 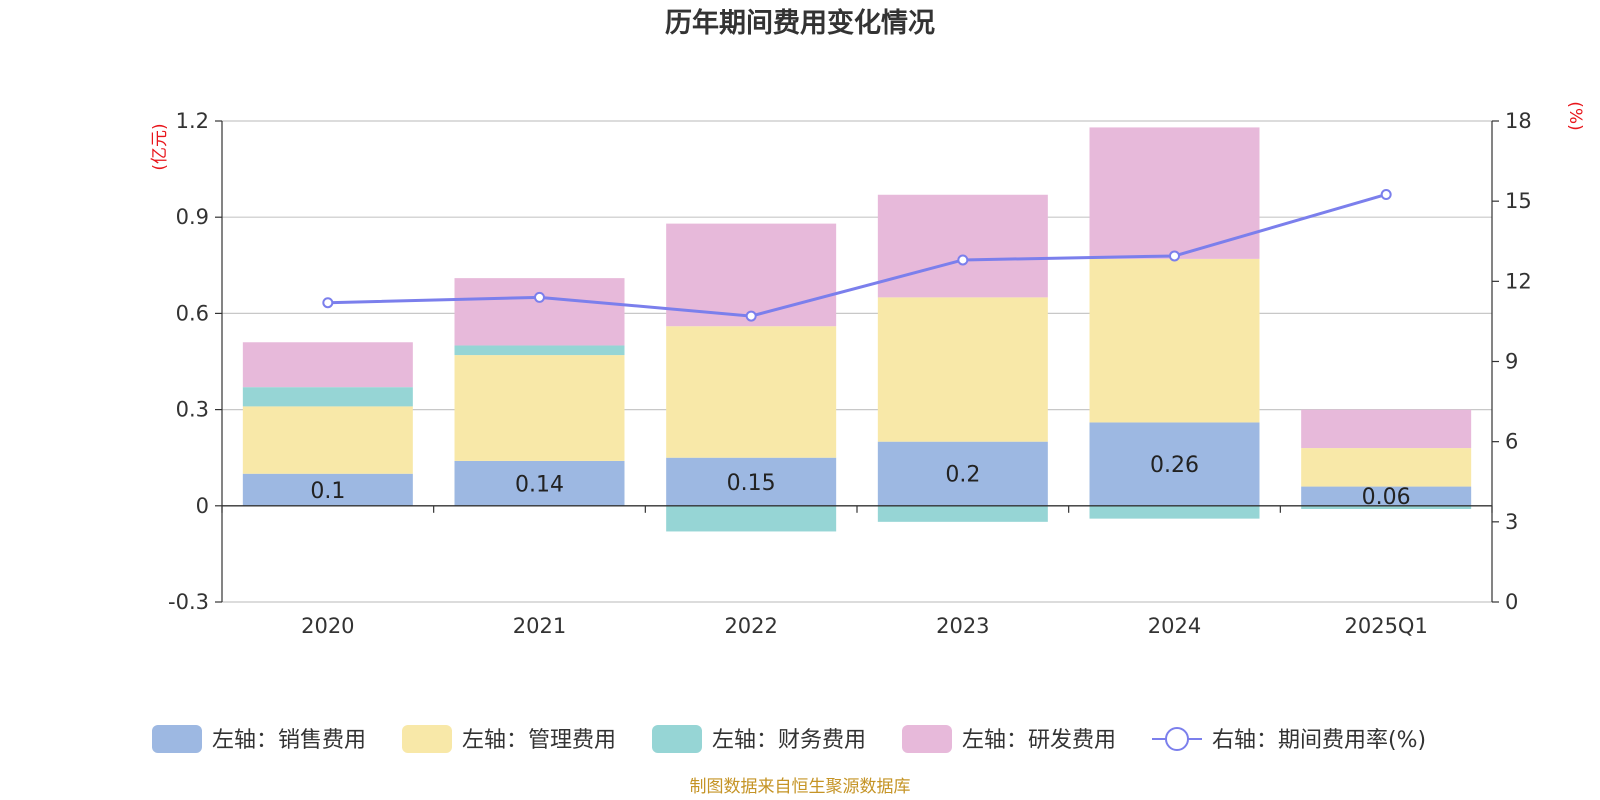 I want to click on right-tick-label: 12, so click(x=1518, y=281).